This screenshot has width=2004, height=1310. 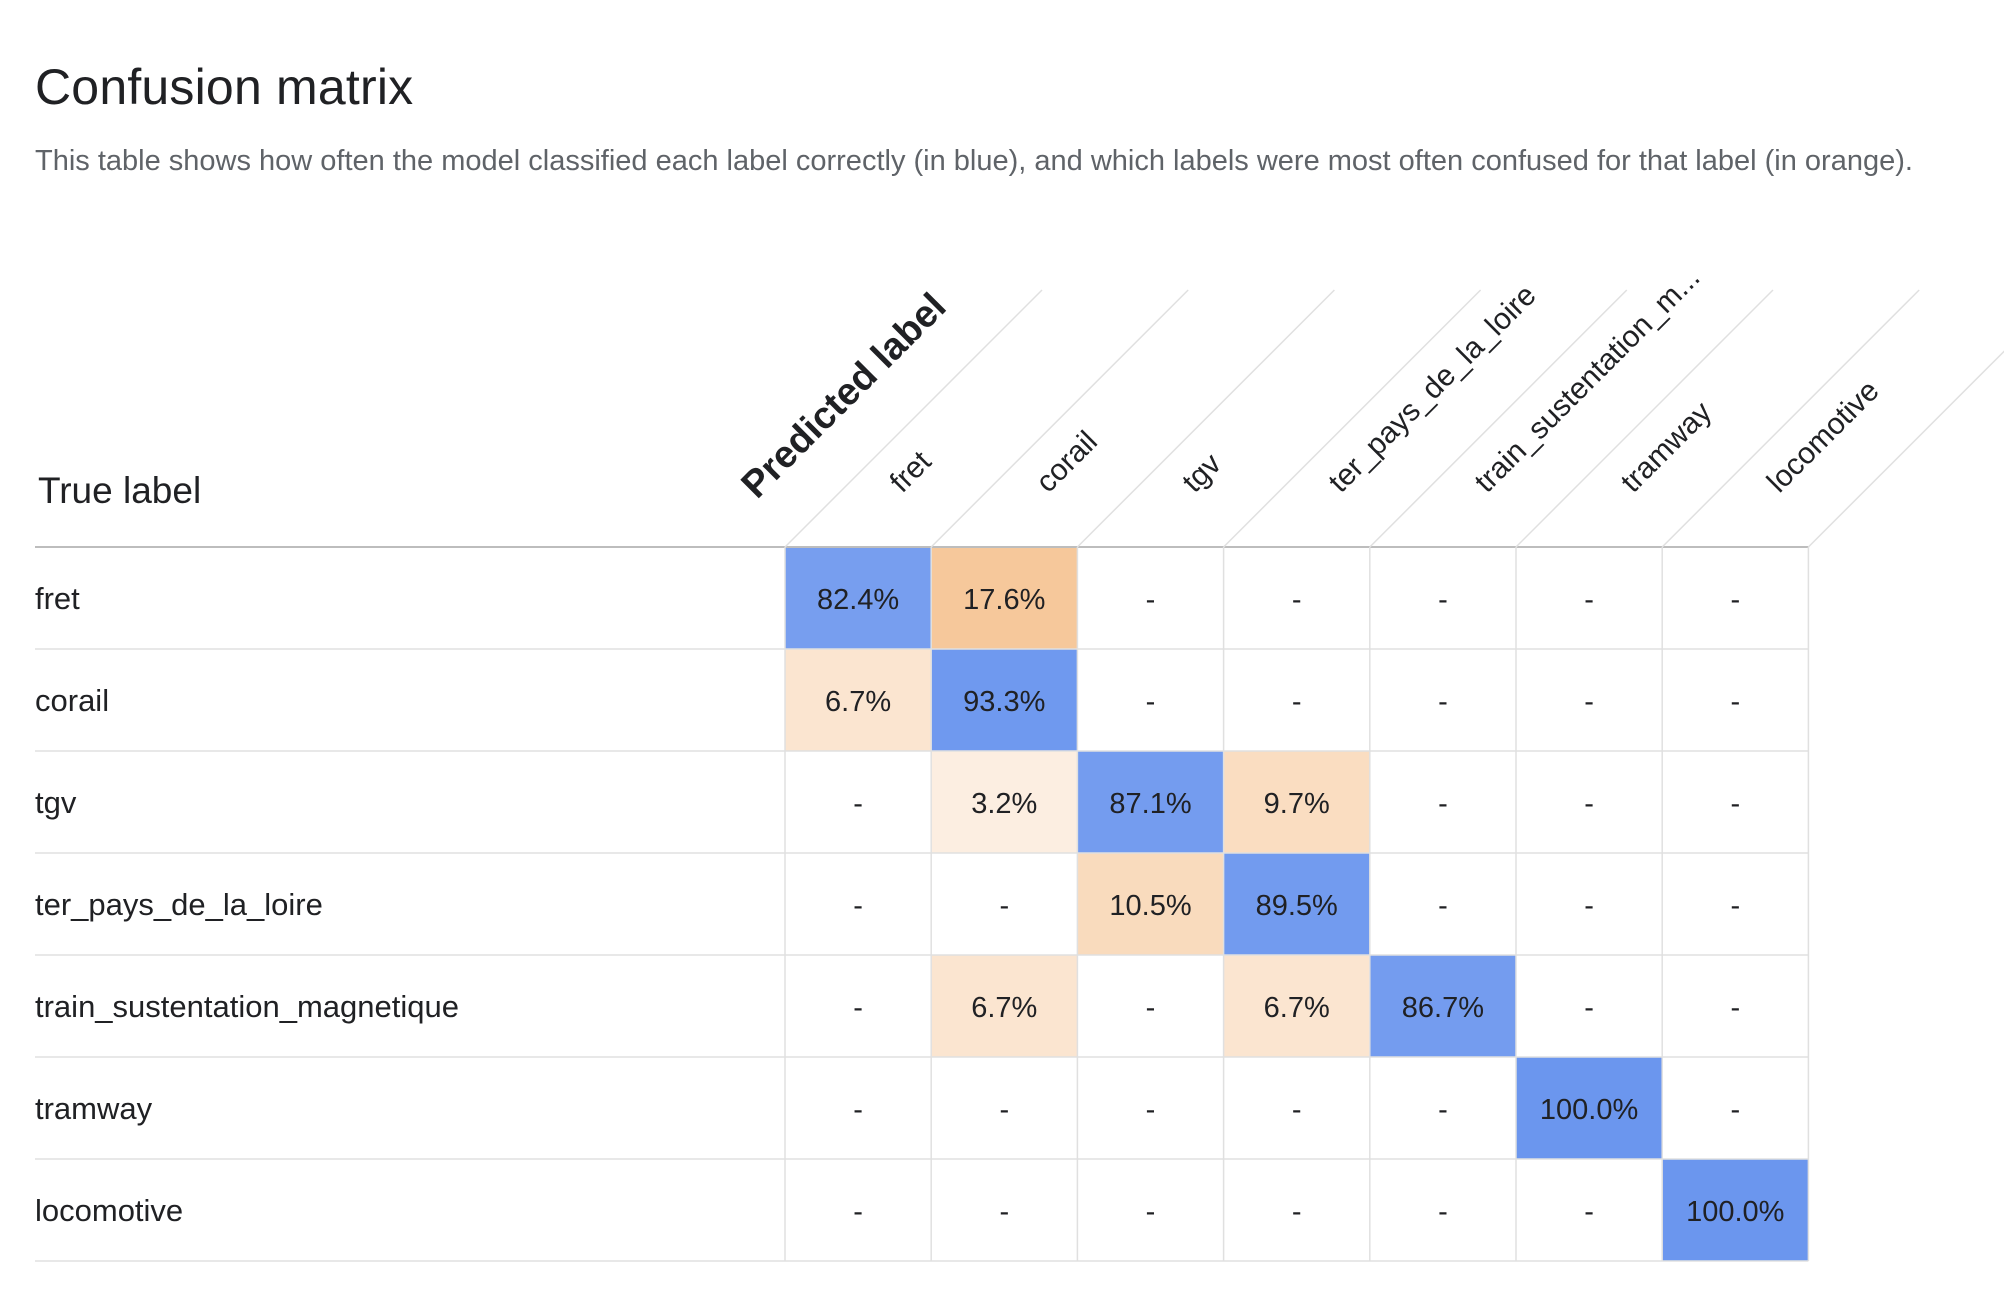 I want to click on matrix-cell-value: 89.5%, so click(x=1297, y=906).